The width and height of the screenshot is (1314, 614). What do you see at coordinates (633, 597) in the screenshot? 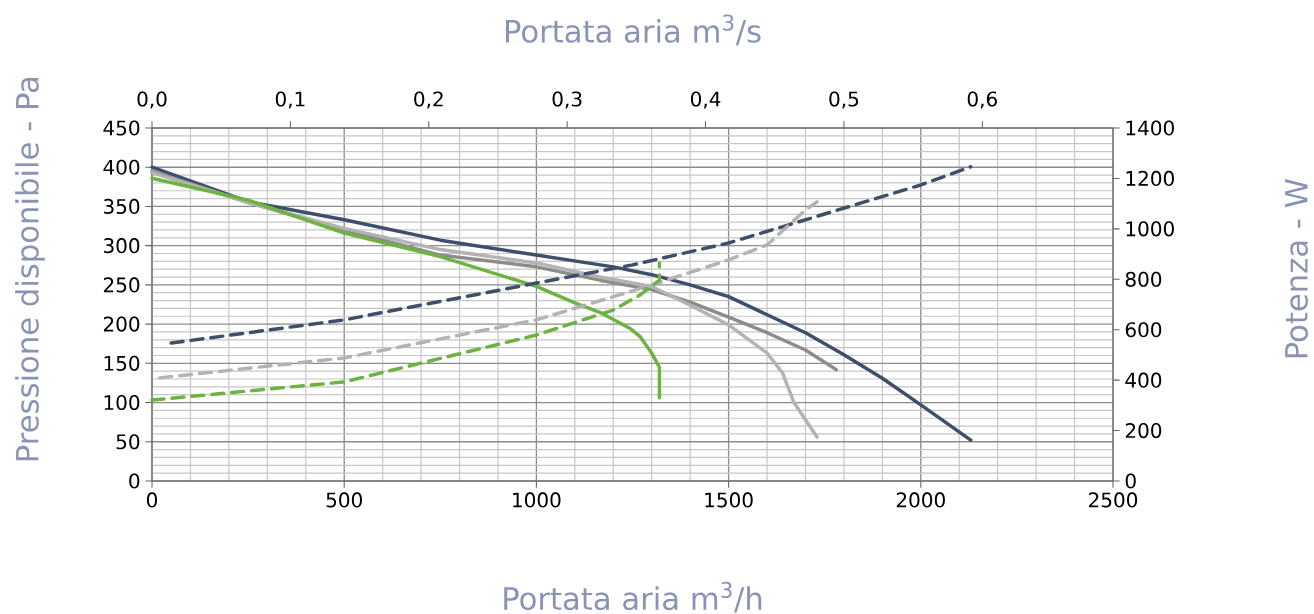
I see `x-axis-title: Portata aria m$^{3}$/h` at bounding box center [633, 597].